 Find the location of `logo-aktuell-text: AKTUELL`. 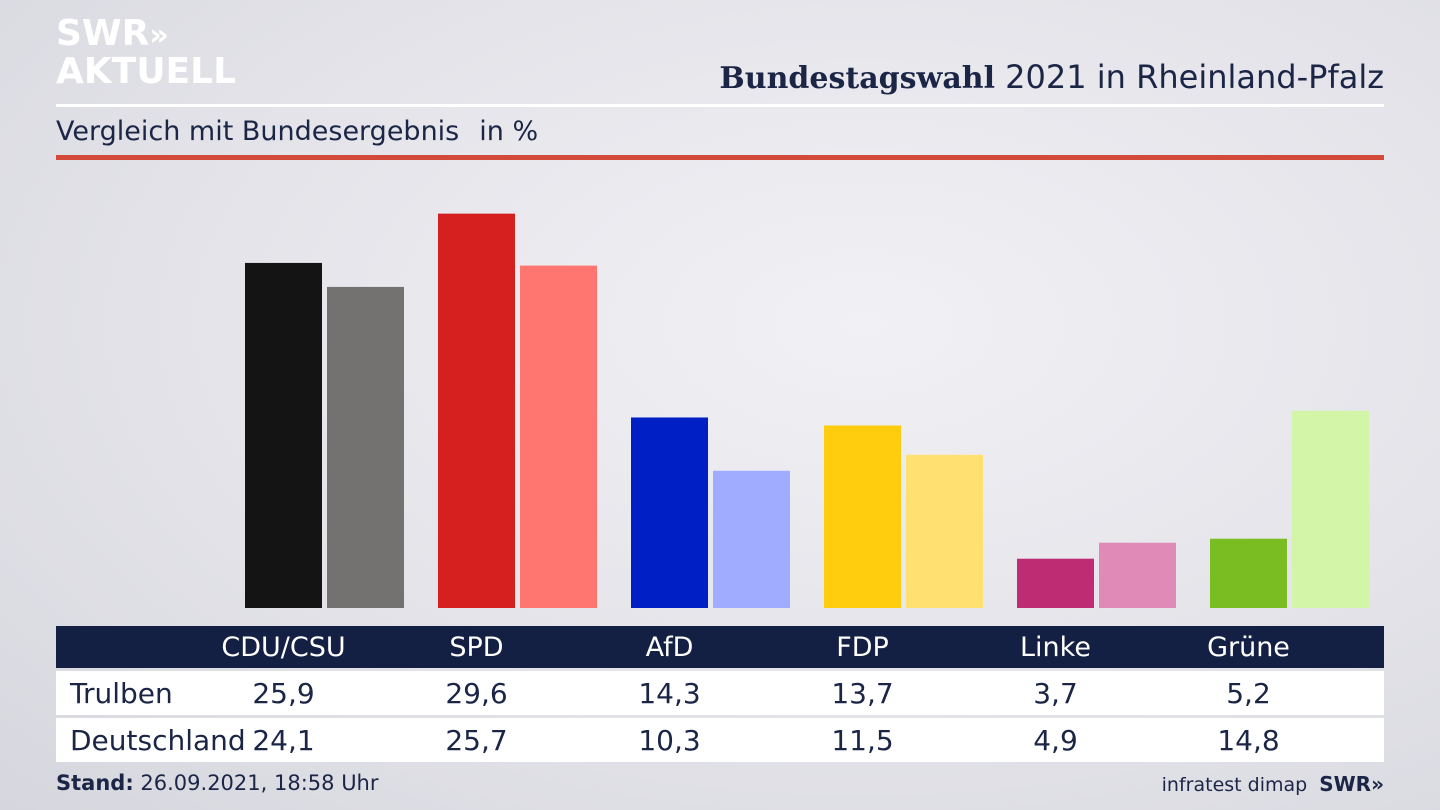

logo-aktuell-text: AKTUELL is located at coordinates (146, 71).